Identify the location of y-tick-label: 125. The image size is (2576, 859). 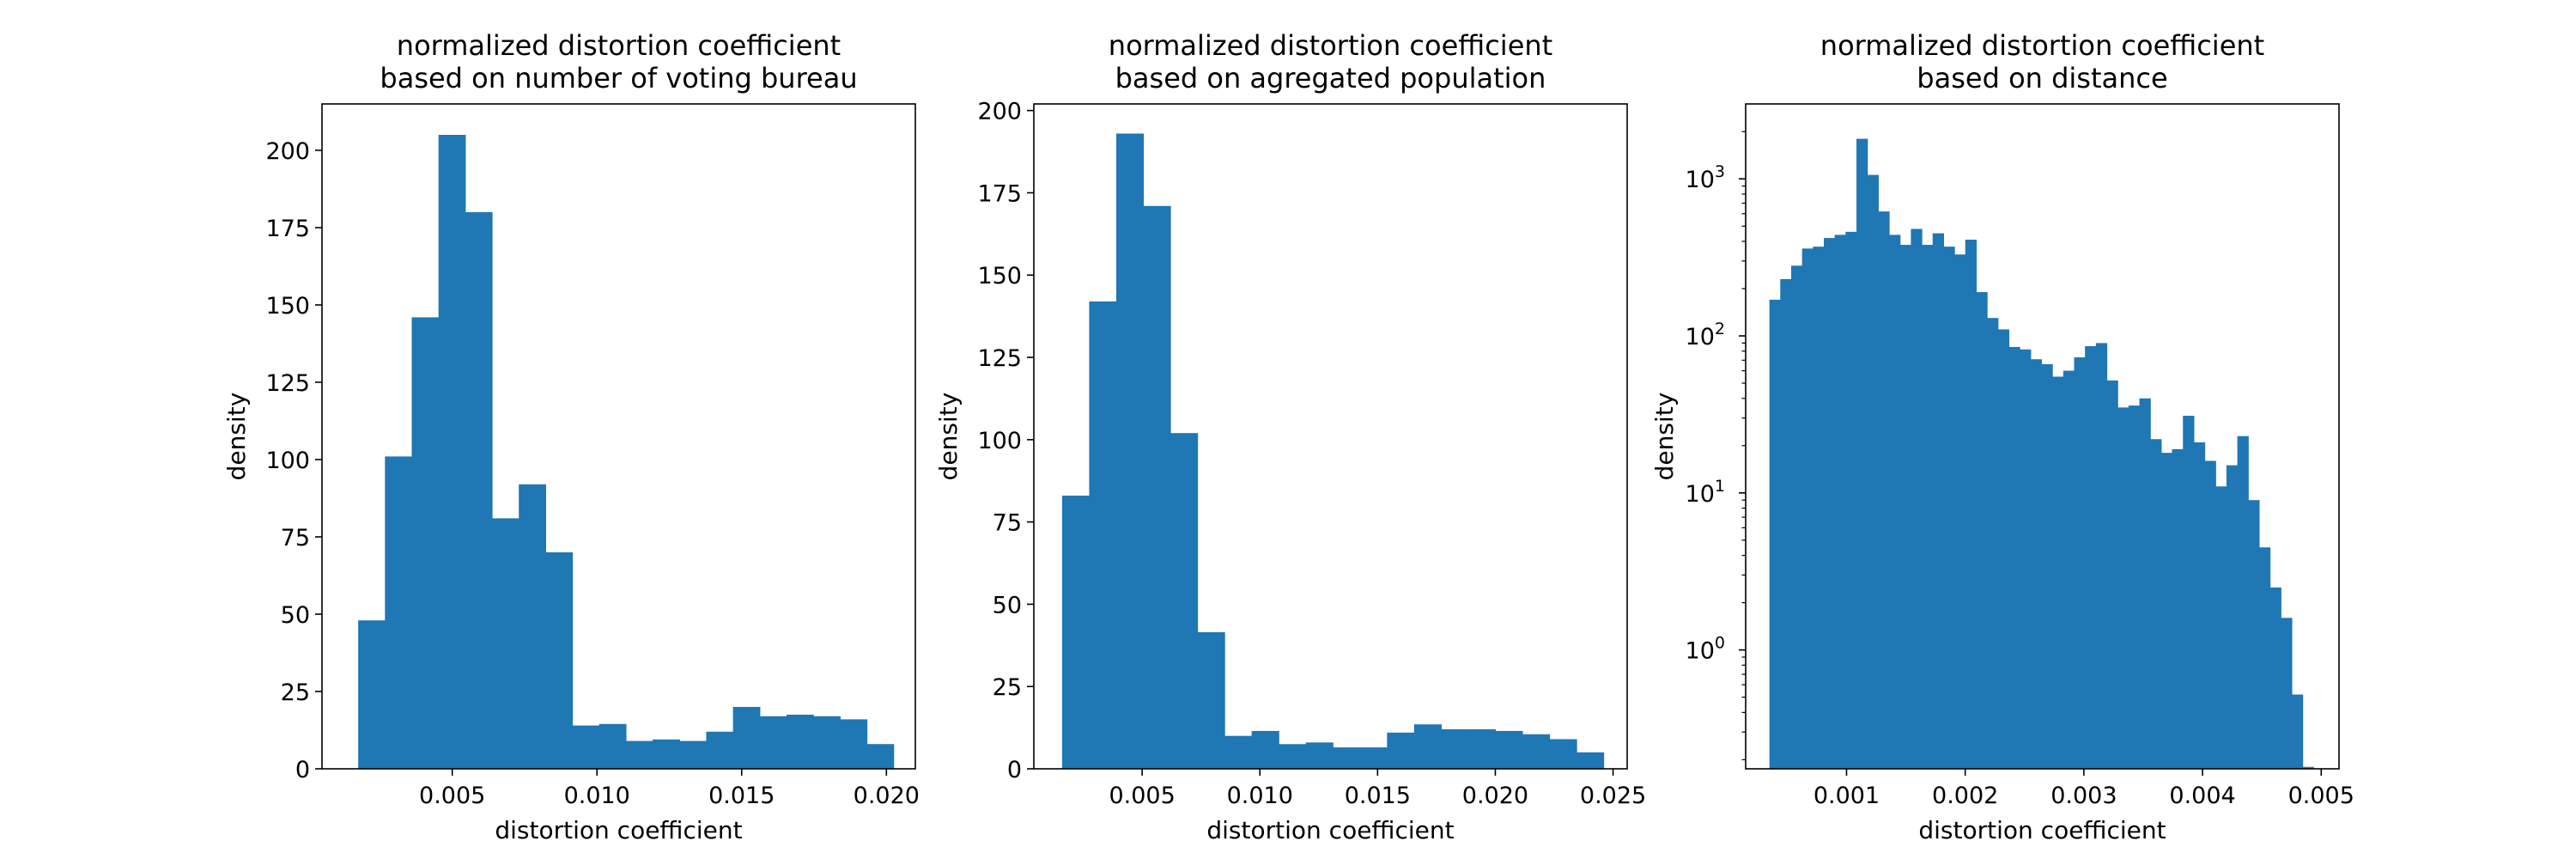
(999, 359).